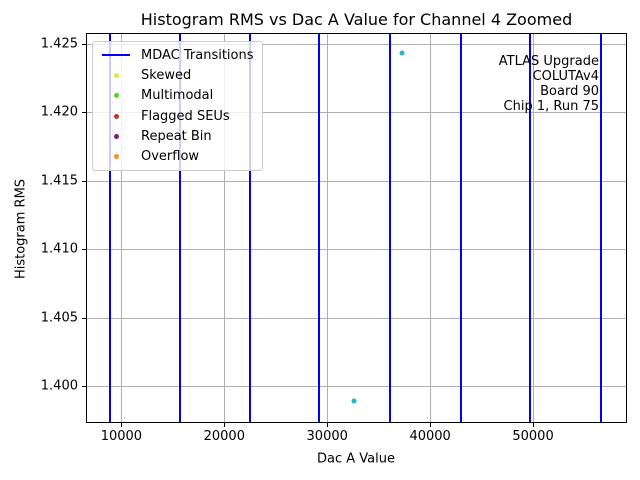 The height and width of the screenshot is (480, 640). I want to click on legend-item: Overflow, so click(179, 157).